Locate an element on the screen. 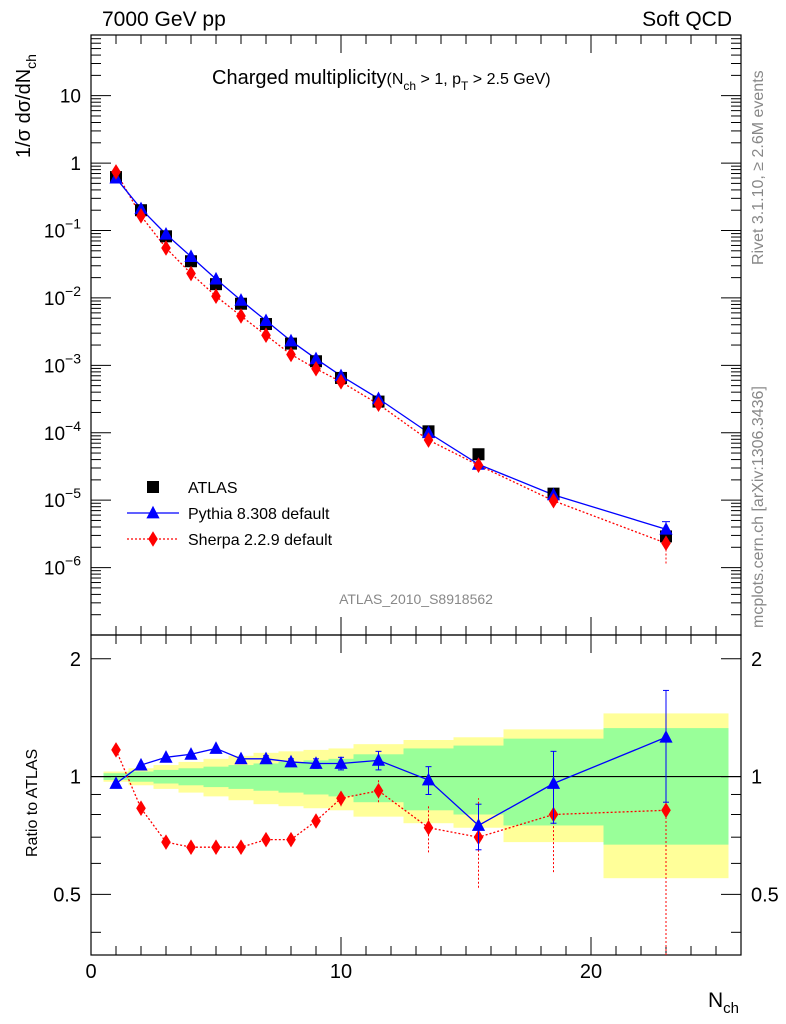 The width and height of the screenshot is (786, 1024). x-axis-label-text: N is located at coordinates (715, 1000).